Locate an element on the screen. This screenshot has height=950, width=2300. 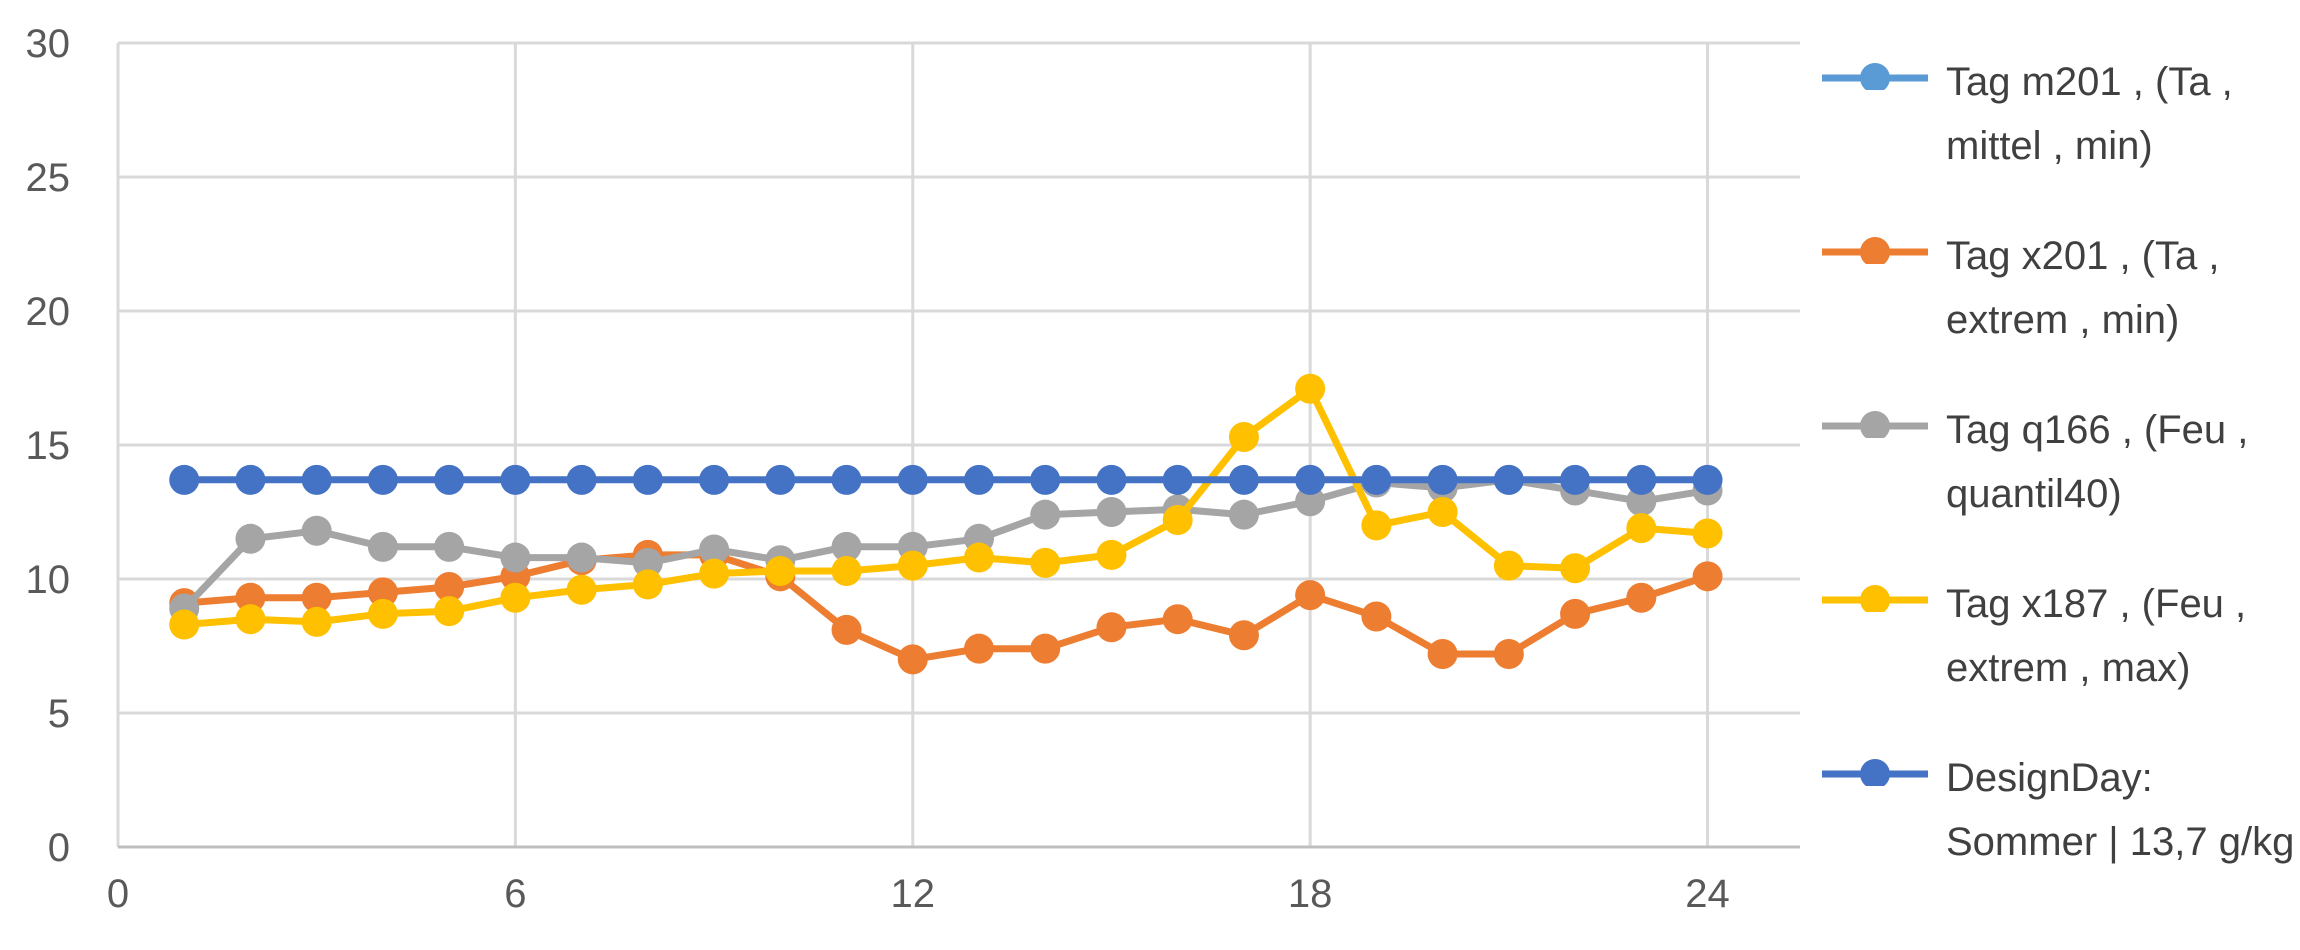
x-tick-label: 6 is located at coordinates (515, 894).